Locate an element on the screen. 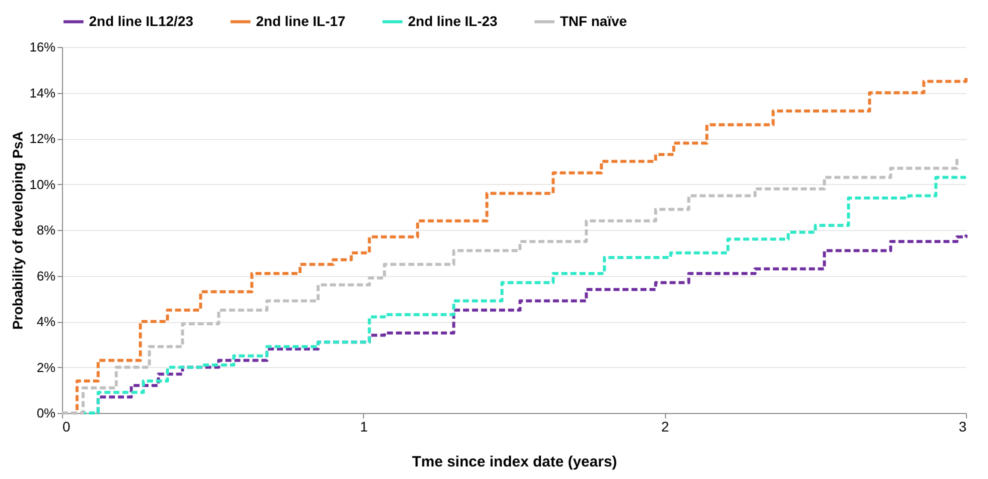 The height and width of the screenshot is (479, 988). legend-label: 2nd line IL12/23 is located at coordinates (141, 20).